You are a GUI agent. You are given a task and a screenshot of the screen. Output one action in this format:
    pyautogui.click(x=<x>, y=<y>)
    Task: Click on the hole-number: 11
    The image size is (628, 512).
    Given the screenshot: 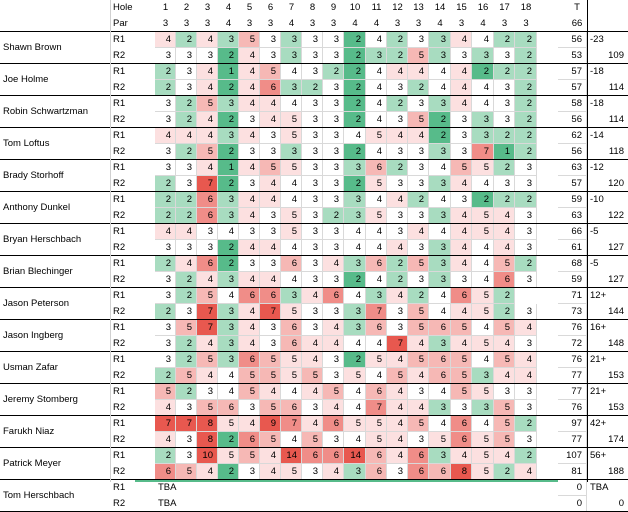 What is the action you would take?
    pyautogui.click(x=376, y=7)
    